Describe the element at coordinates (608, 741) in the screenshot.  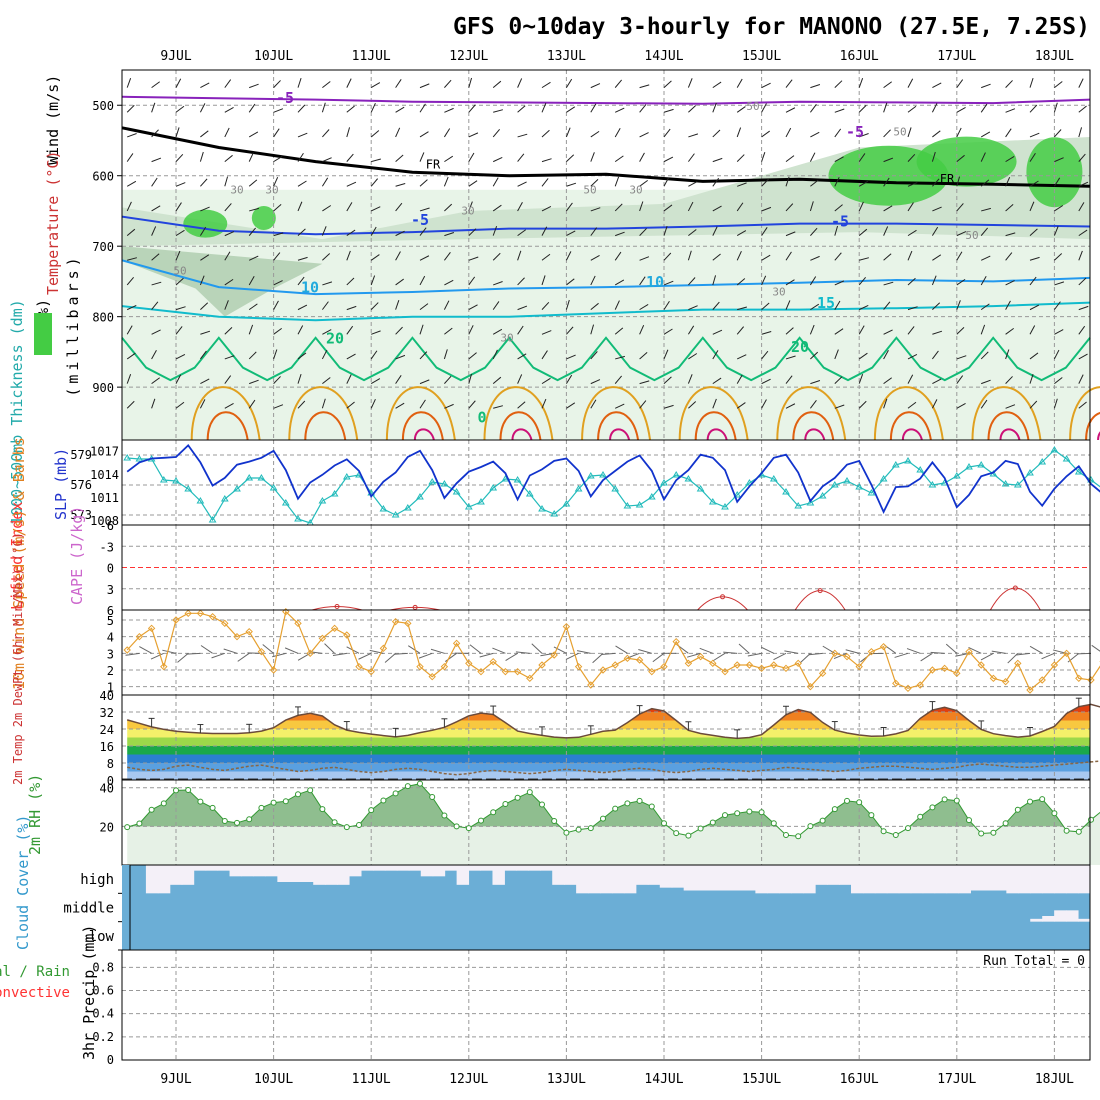
I see `temp-color-band` at that location.